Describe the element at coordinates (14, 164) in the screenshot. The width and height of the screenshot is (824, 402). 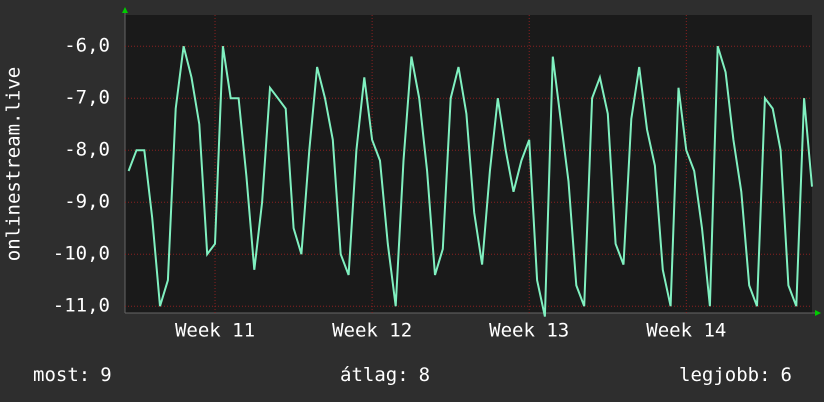
I see `y-axis-label: onlinestream.live` at that location.